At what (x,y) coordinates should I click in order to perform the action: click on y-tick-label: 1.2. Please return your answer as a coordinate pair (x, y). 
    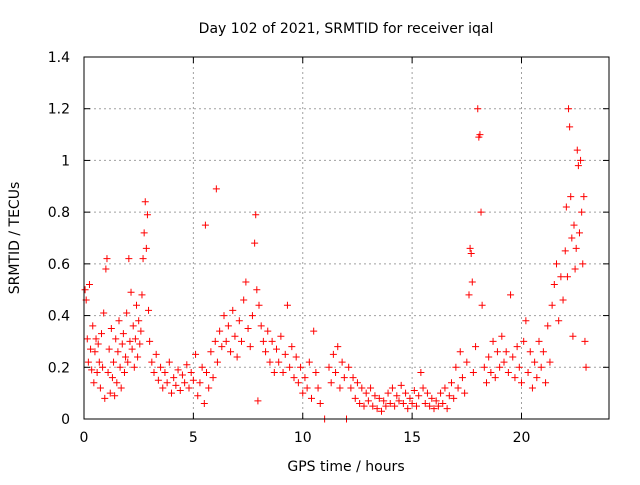
    Looking at the image, I should click on (59, 110).